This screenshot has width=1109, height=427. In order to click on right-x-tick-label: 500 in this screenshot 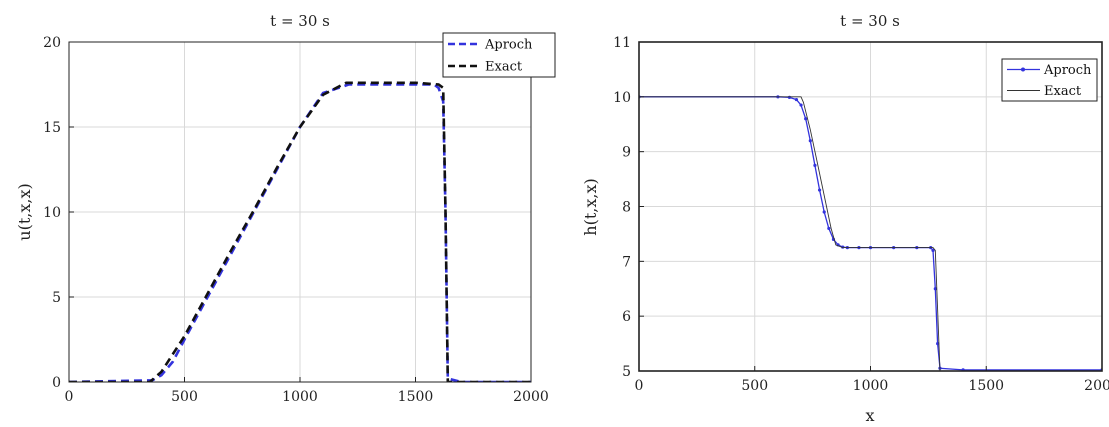, I will do `click(754, 386)`.